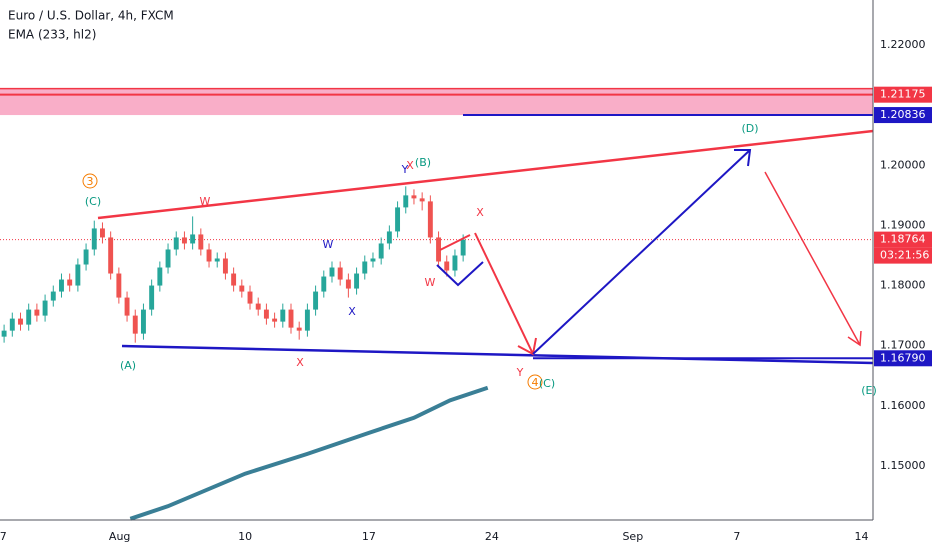 The width and height of the screenshot is (932, 550). What do you see at coordinates (903, 224) in the screenshot?
I see `y-tick-label: 1.19000` at bounding box center [903, 224].